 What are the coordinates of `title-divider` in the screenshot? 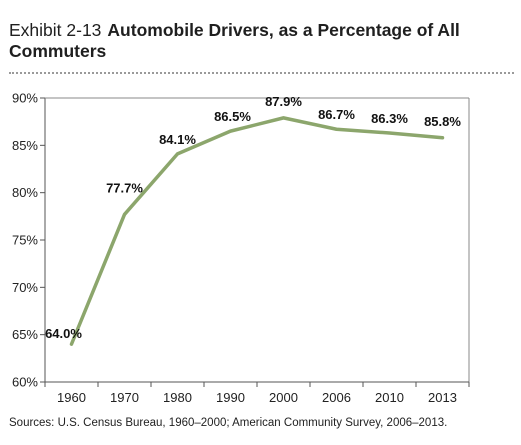 It's located at (261, 73).